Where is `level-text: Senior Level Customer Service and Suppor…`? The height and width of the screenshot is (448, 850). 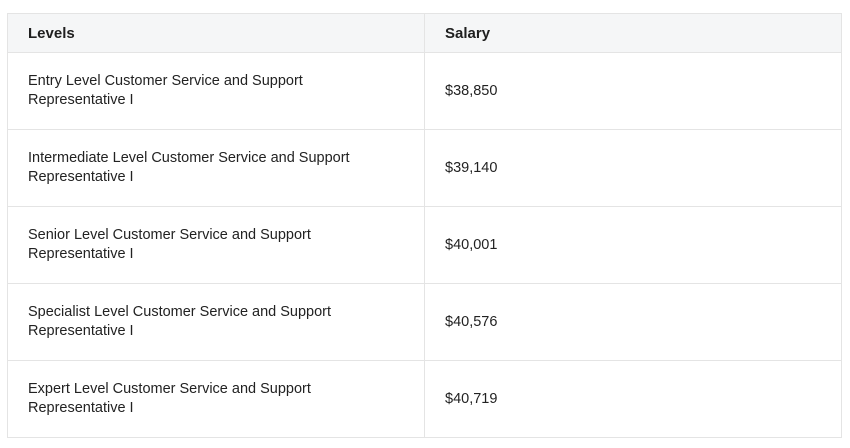
level-text: Senior Level Customer Service and Suppor… is located at coordinates (169, 244).